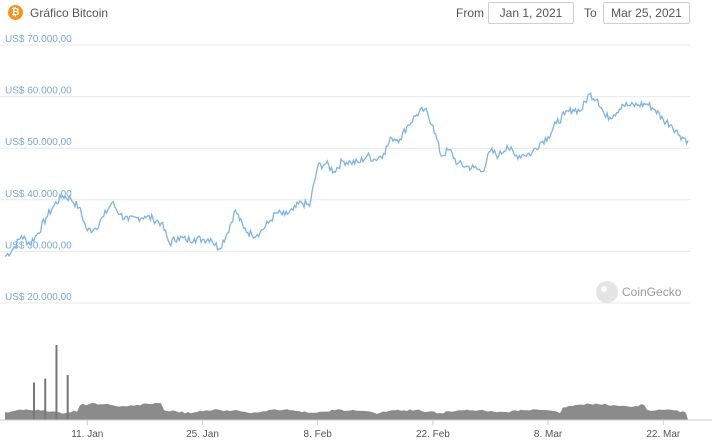 The image size is (712, 440). Describe the element at coordinates (15, 12) in the screenshot. I see `bitcoin-icon: ₿` at that location.